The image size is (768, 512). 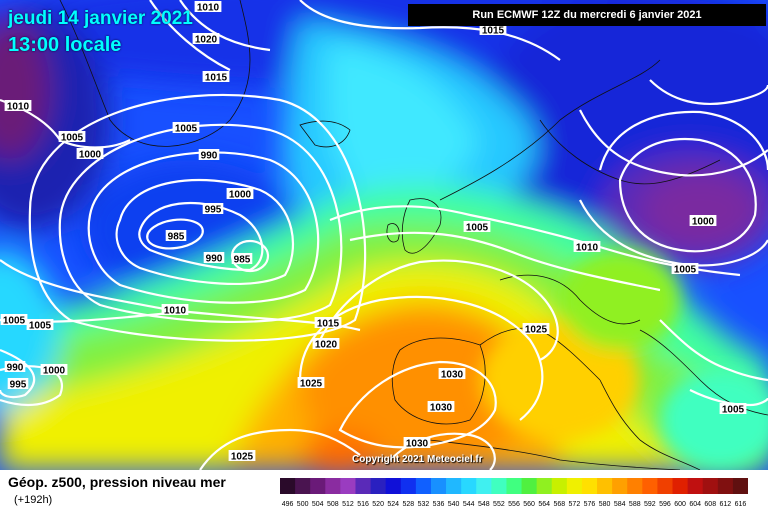 I want to click on lead-time: (+192h), so click(x=33, y=500).